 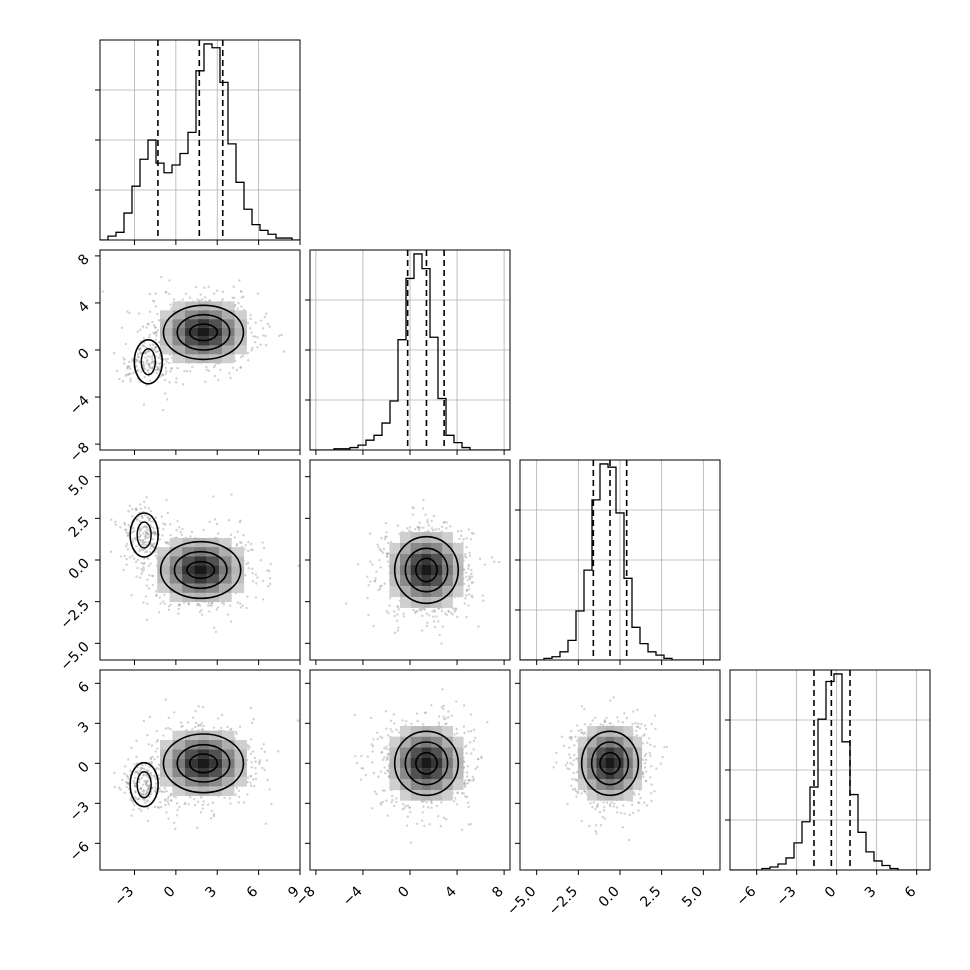 I want to click on contour-line, so click(x=203, y=763).